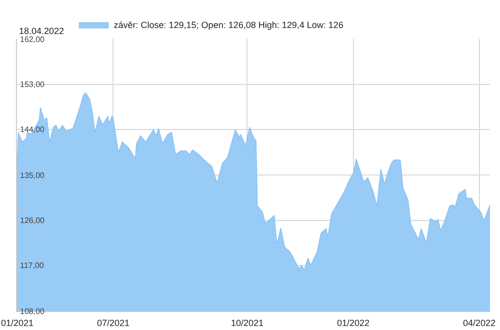  I want to click on x-tick-label: 01/2022, so click(353, 323).